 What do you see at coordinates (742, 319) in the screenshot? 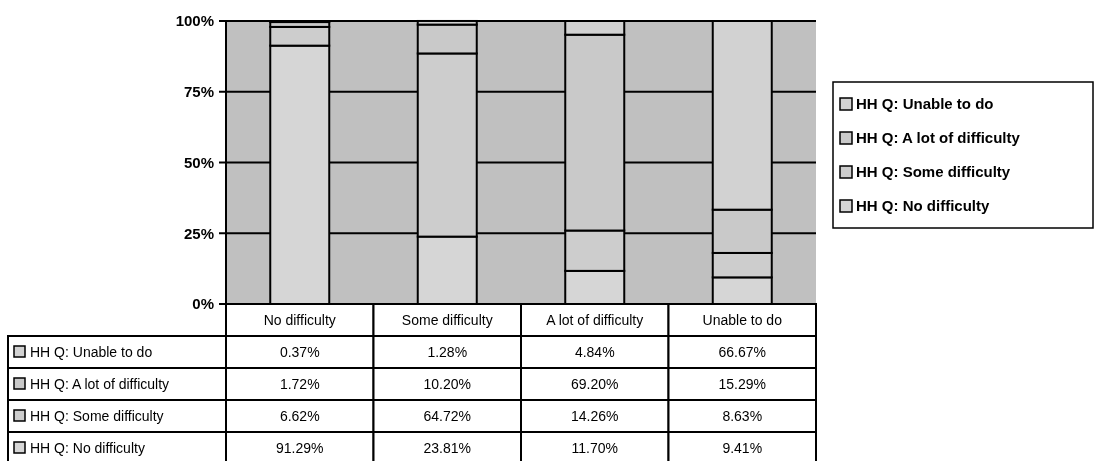
I see `x-tick-label: Unable to do` at bounding box center [742, 319].